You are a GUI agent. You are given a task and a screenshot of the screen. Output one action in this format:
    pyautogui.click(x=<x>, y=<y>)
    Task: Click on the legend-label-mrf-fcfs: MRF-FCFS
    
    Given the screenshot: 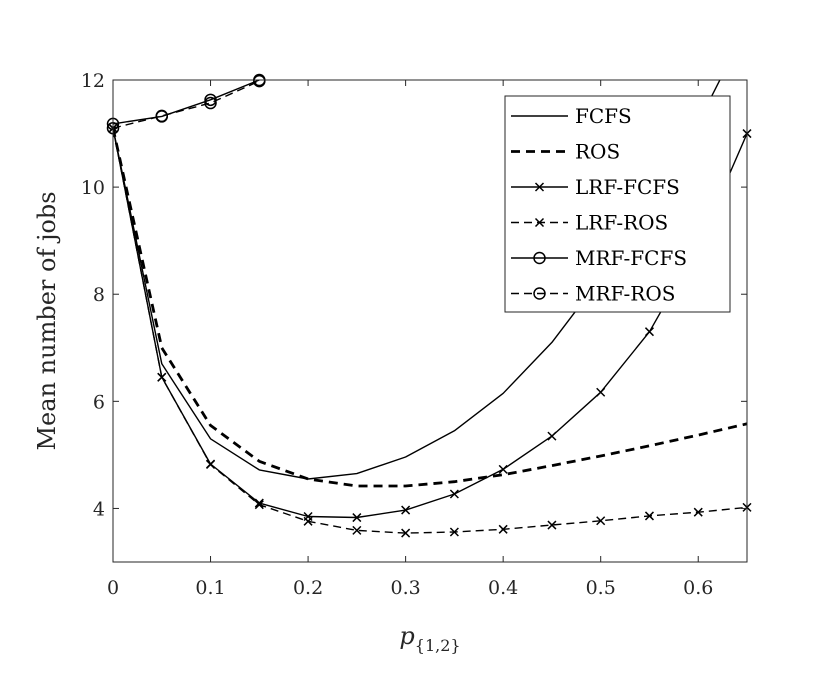 What is the action you would take?
    pyautogui.click(x=631, y=258)
    